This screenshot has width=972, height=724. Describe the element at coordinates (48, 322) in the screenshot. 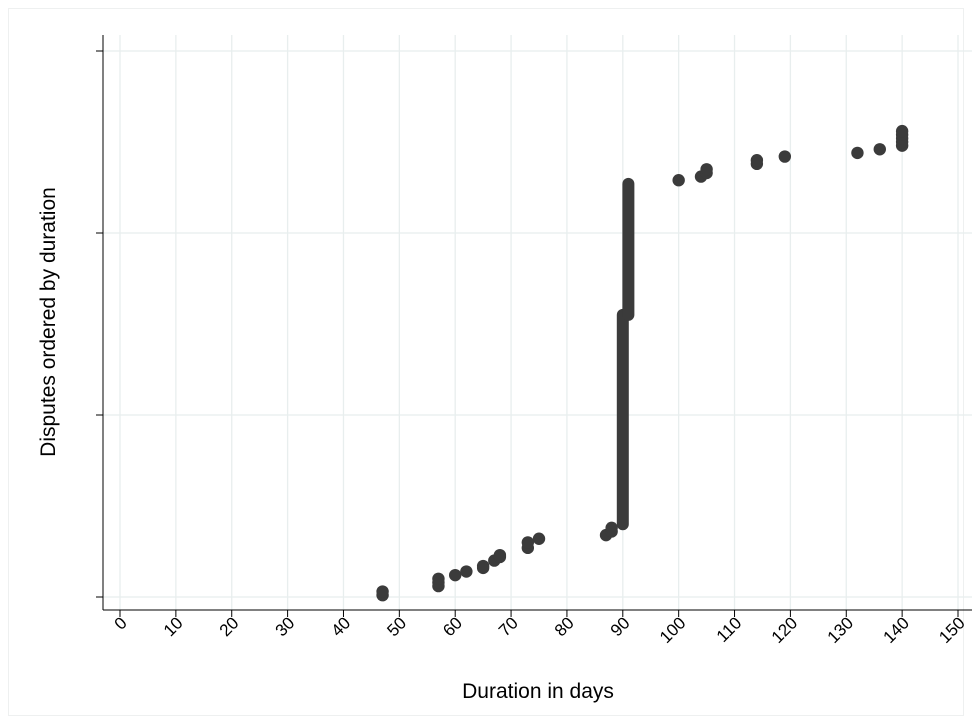

I see `y-axis-title: Disputes ordered by duration` at that location.